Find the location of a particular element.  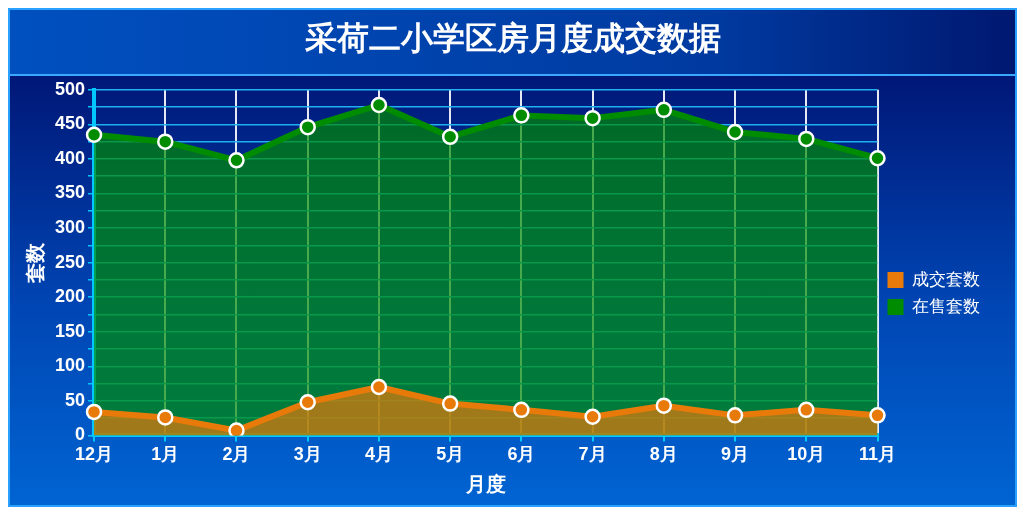

legend-label: 成交套数 is located at coordinates (946, 279).